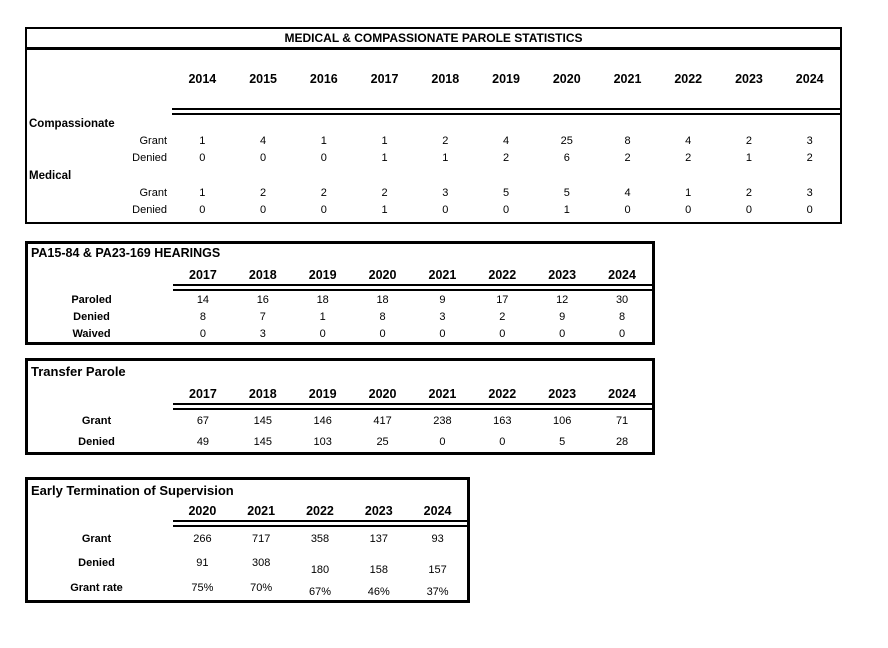  I want to click on year-header-row: 2020 2021 2022 2023 2024, so click(247, 510).